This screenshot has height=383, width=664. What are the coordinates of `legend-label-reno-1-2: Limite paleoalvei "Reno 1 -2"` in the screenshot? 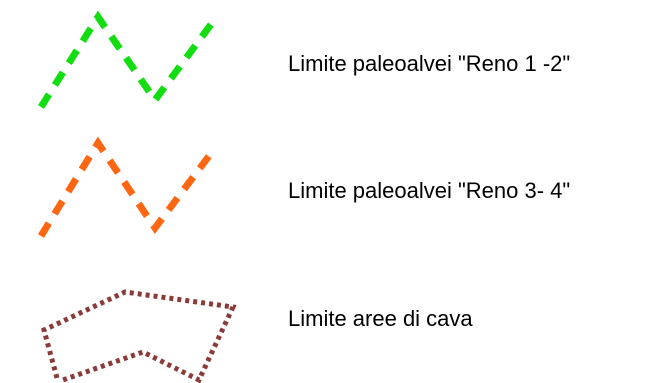 It's located at (429, 63).